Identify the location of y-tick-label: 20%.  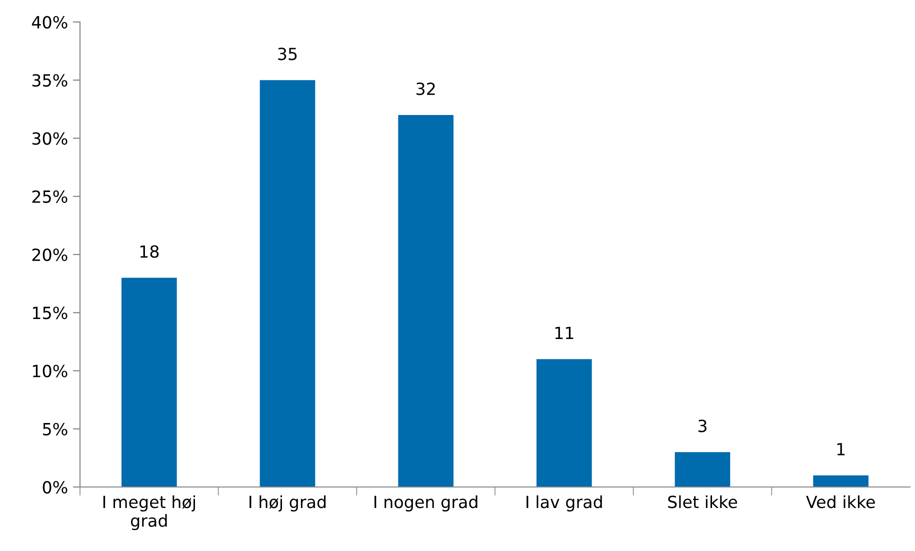
(50, 255).